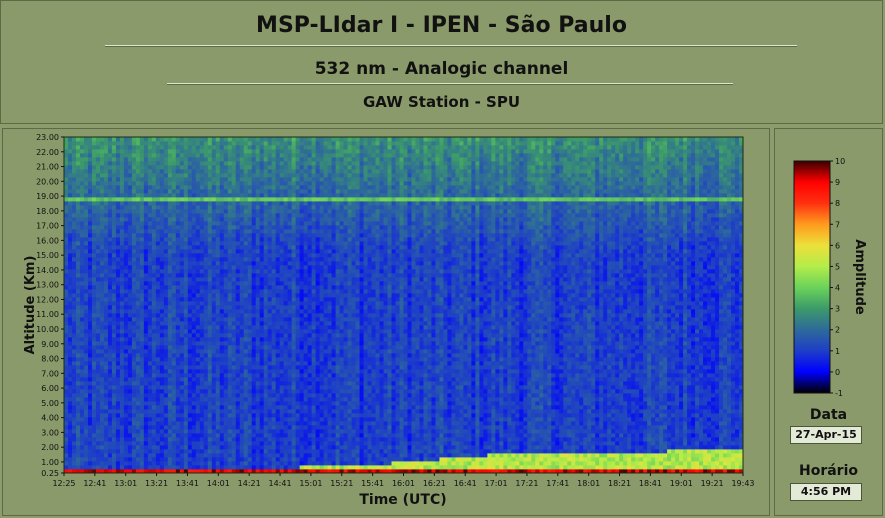 Image resolution: width=885 pixels, height=518 pixels. I want to click on y-tick-label: 11.00, so click(47, 314).